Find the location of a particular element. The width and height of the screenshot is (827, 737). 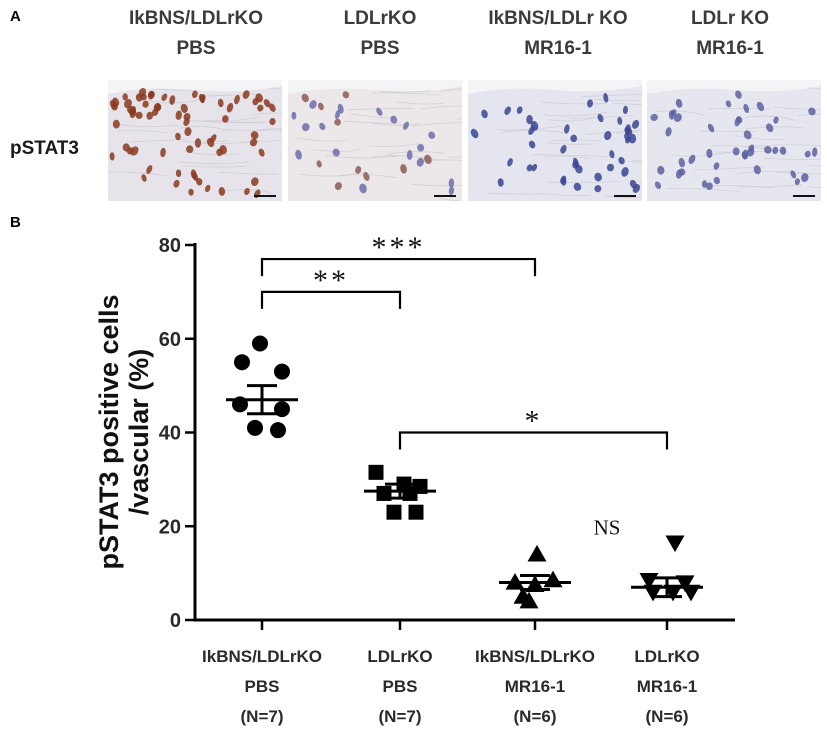

col-header-3-line-1: IkBNS/LDLr KO is located at coordinates (558, 18).